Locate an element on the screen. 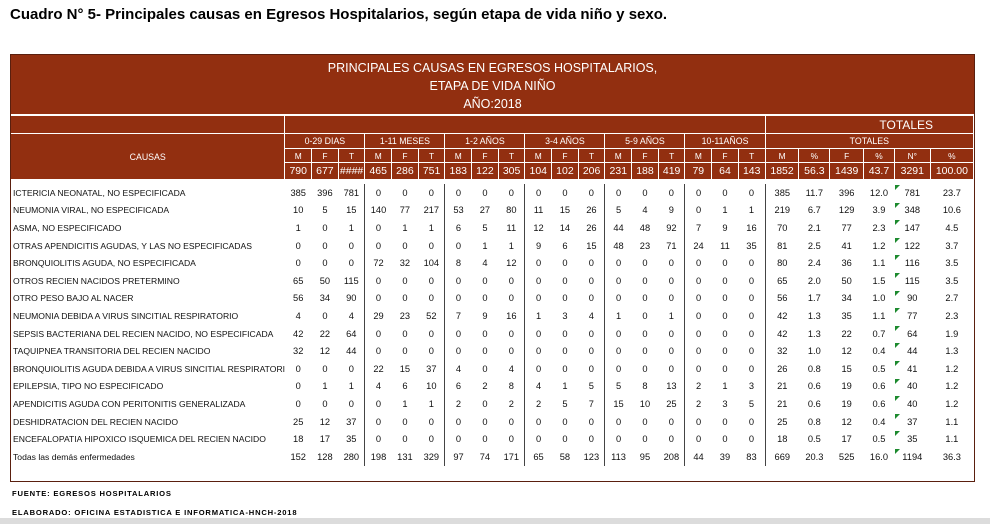 This screenshot has width=990, height=524. value-cell: 32 is located at coordinates (298, 351).